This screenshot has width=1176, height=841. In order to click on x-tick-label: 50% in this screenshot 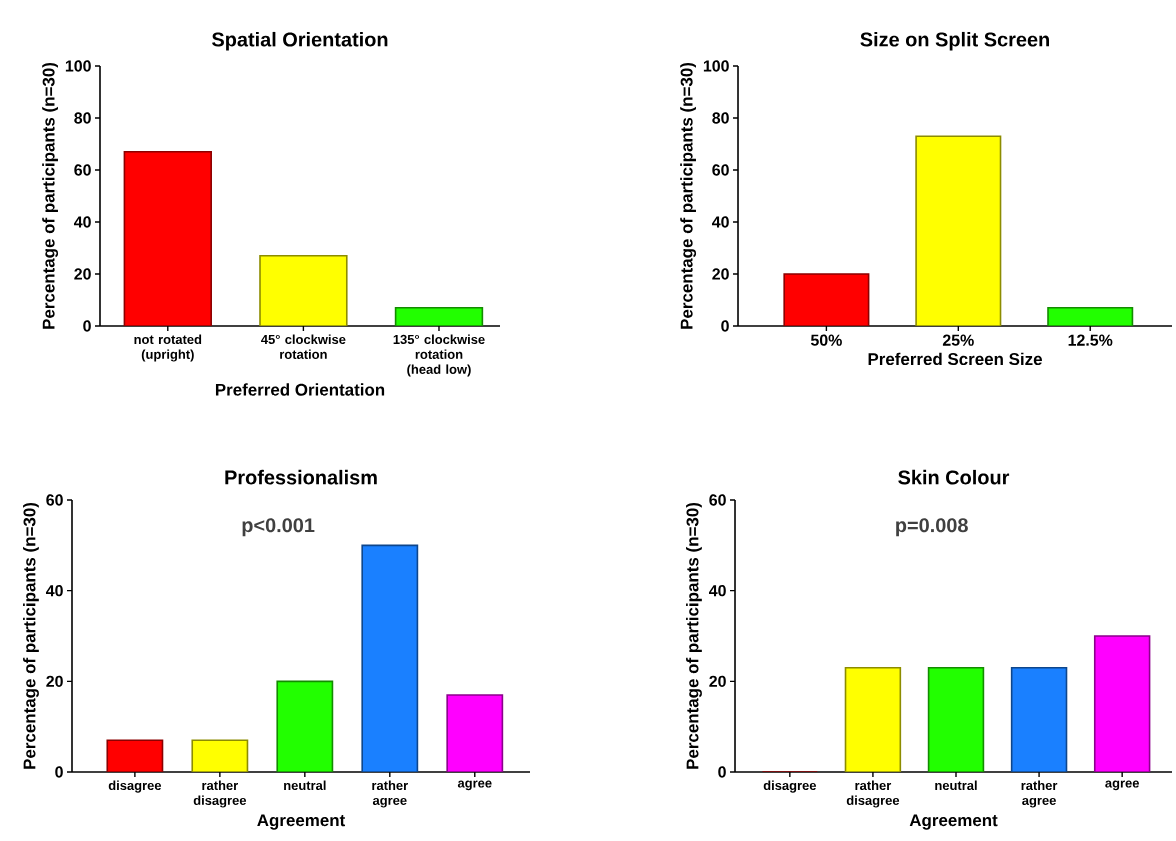, I will do `click(826, 340)`.